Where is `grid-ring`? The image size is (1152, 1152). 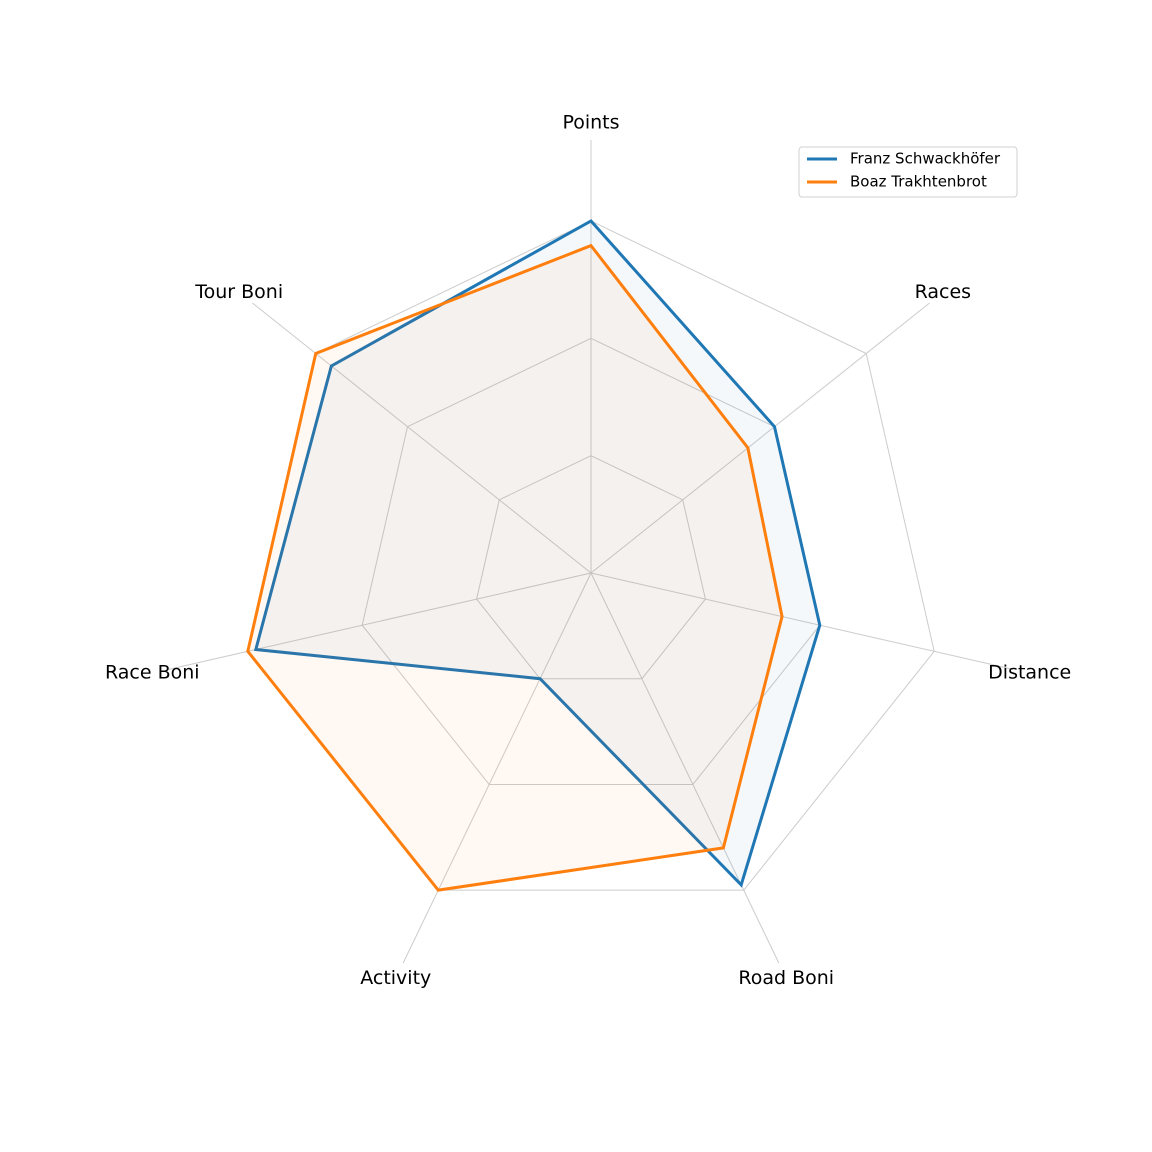
grid-ring is located at coordinates (591, 567).